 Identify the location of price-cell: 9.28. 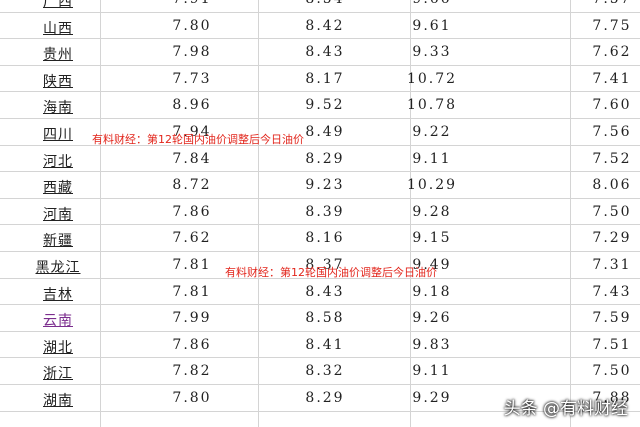
(432, 211).